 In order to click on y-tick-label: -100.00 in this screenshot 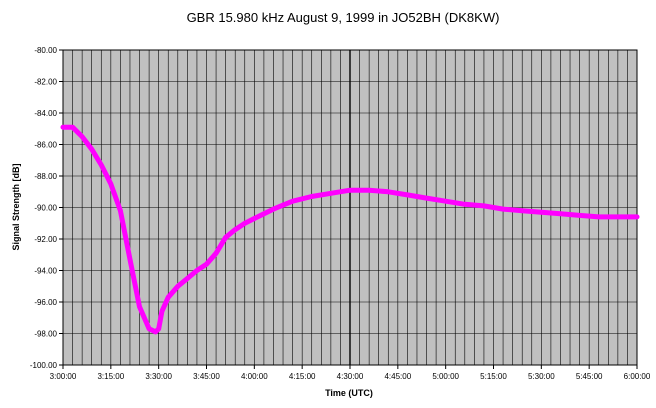, I will do `click(44, 365)`.